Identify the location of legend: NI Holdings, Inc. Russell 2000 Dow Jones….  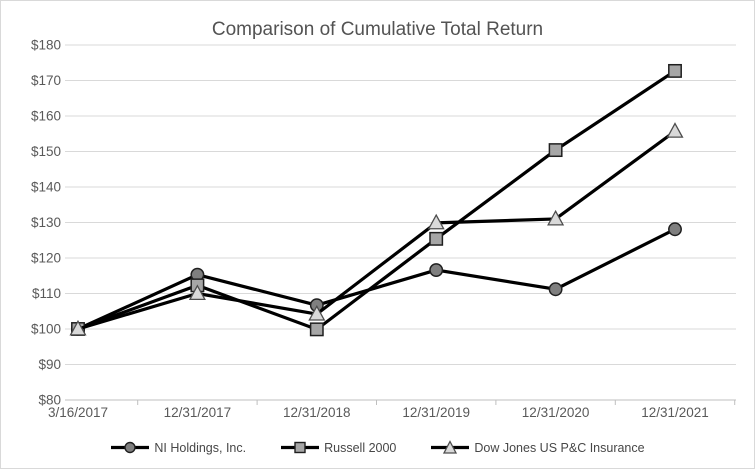
(377, 447).